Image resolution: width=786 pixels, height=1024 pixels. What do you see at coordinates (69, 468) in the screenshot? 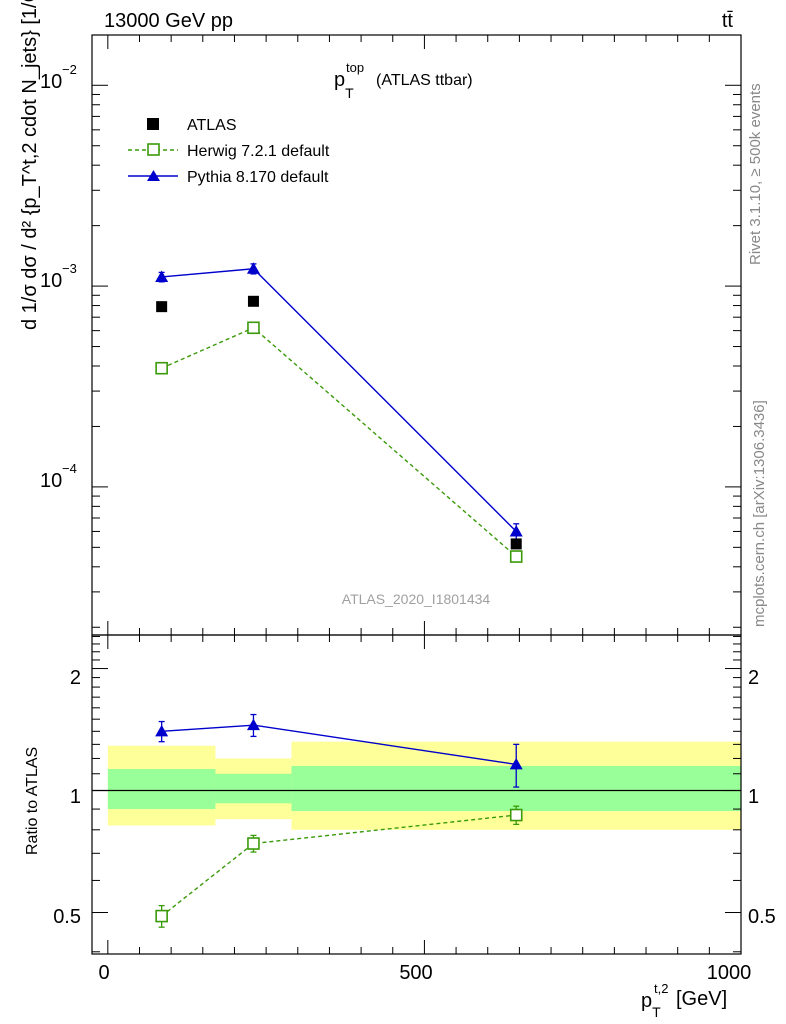
I see `main-ytick-exponent: −4` at bounding box center [69, 468].